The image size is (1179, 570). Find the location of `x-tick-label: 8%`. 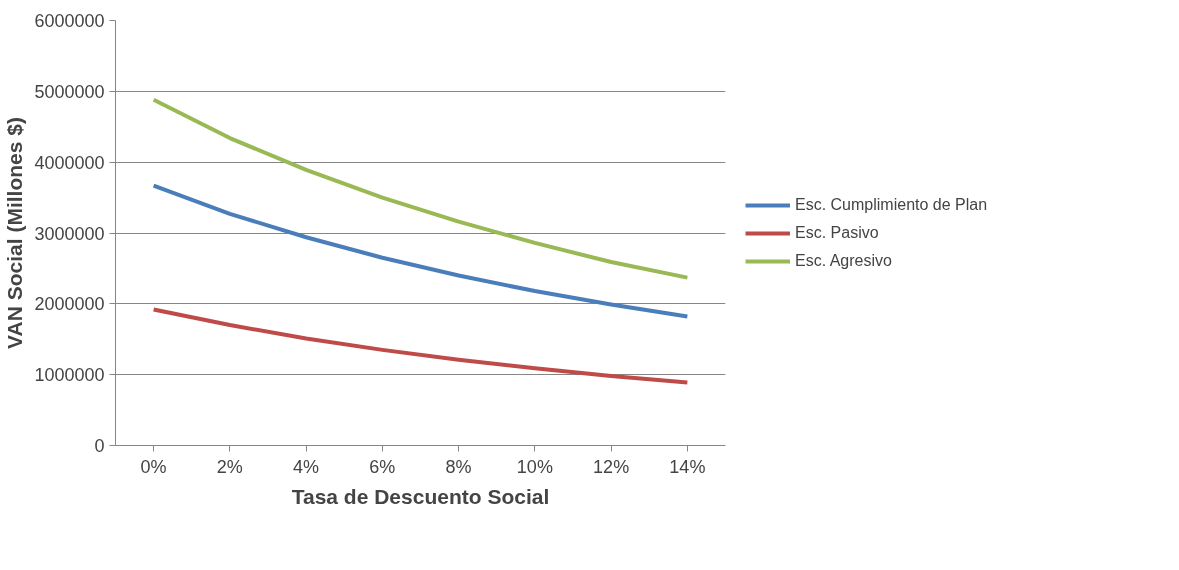

x-tick-label: 8% is located at coordinates (458, 466).